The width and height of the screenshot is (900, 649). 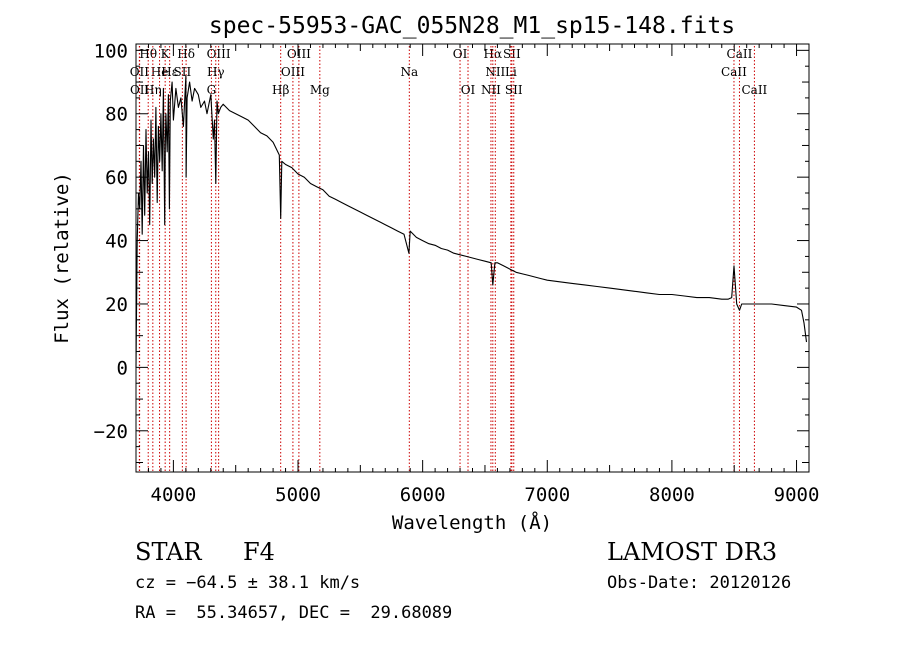 I want to click on y-tick-label: 20, so click(x=116, y=305).